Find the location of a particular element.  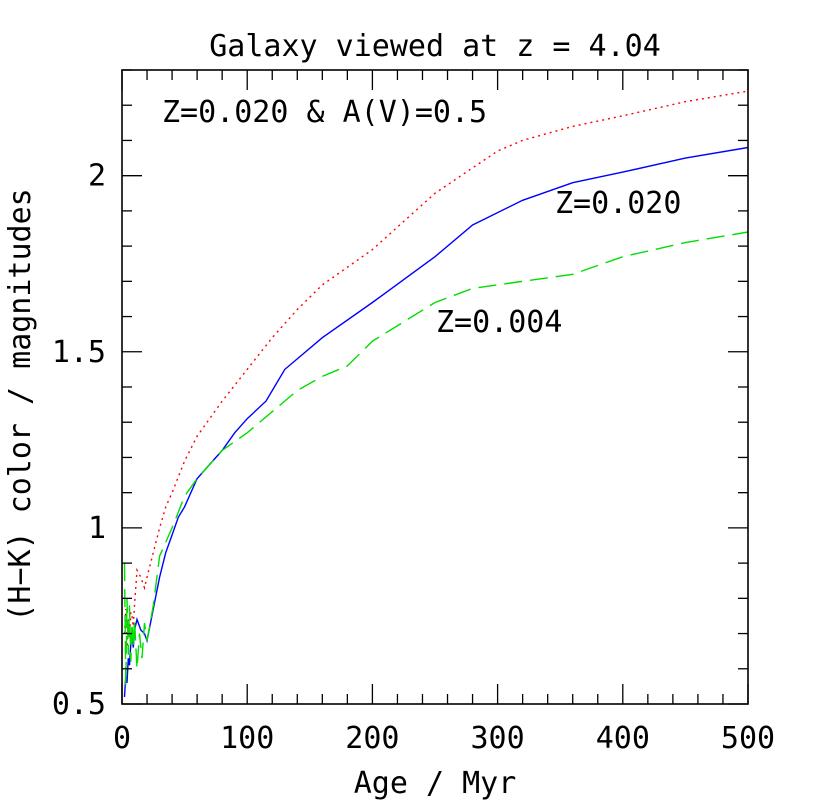

y-tick-label: 2 is located at coordinates (97, 176).